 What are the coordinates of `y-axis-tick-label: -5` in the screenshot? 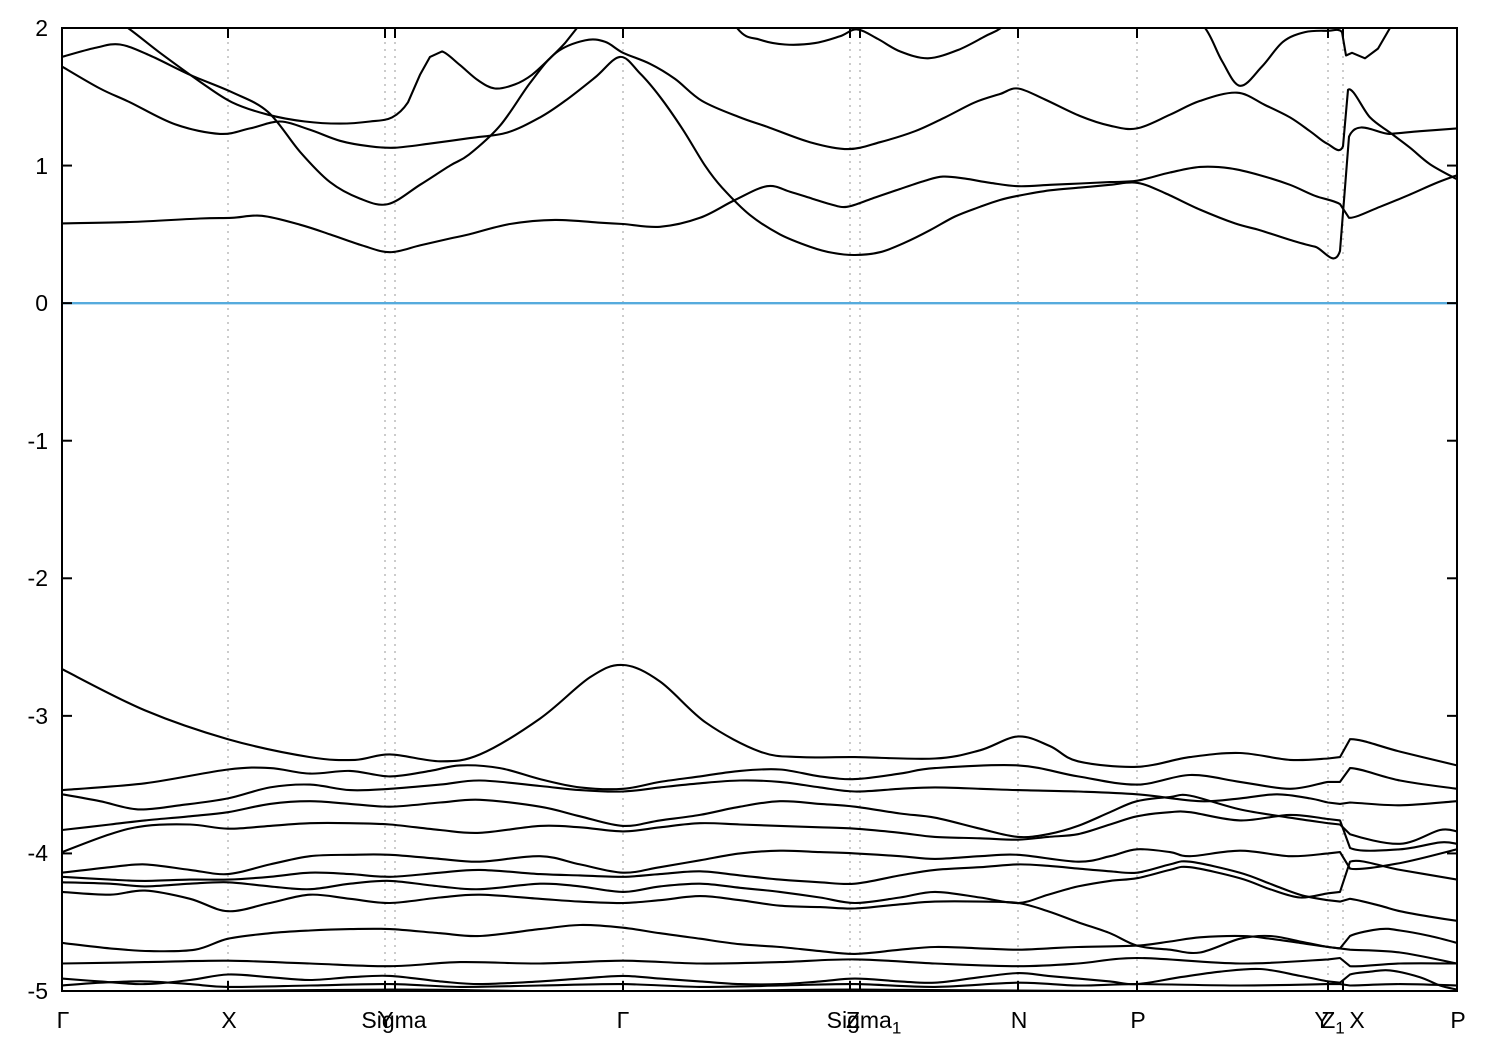 It's located at (37, 991).